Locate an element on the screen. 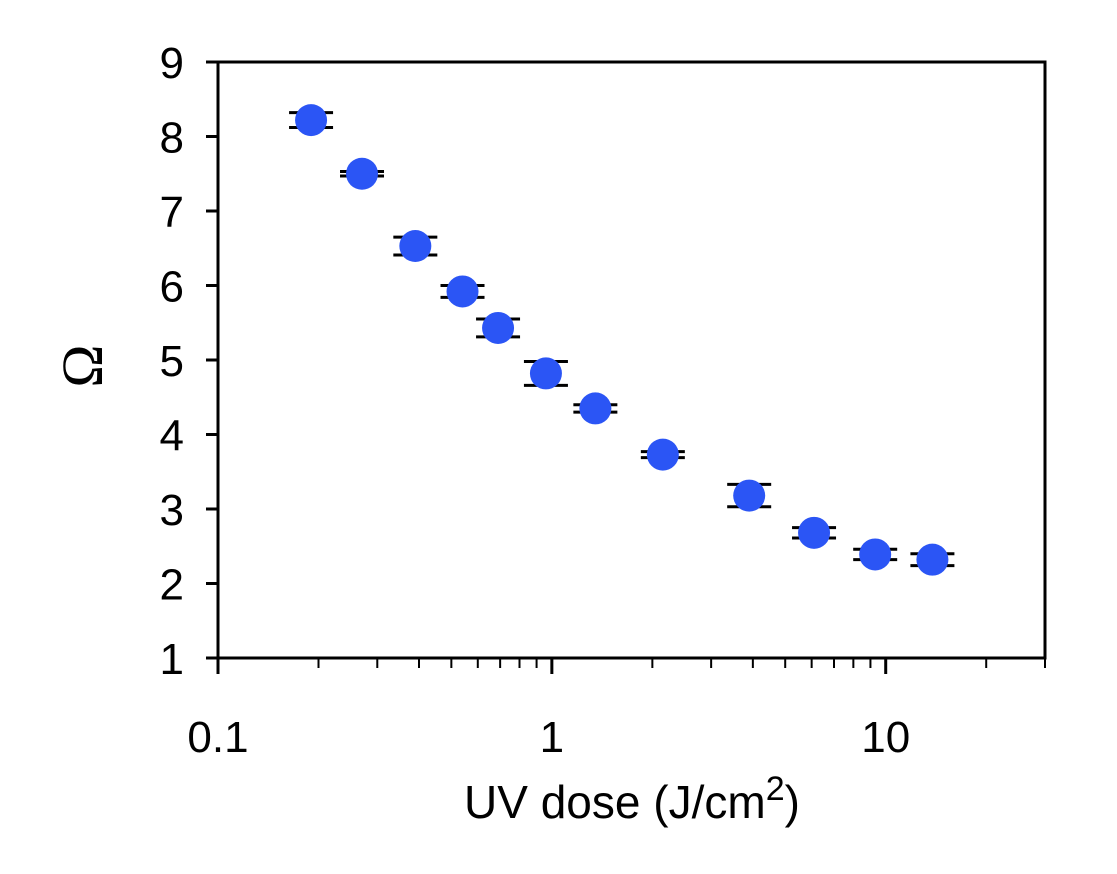 The width and height of the screenshot is (1117, 874). x-axis-title: UV dose (J/cm2) is located at coordinates (632, 799).